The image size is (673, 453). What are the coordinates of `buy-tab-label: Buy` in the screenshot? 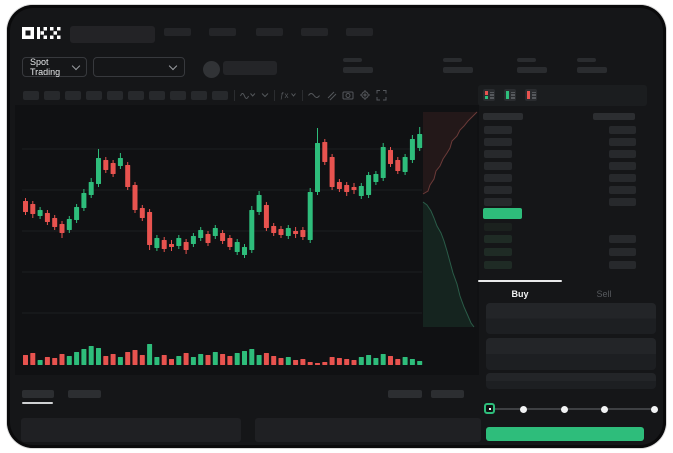 It's located at (520, 294).